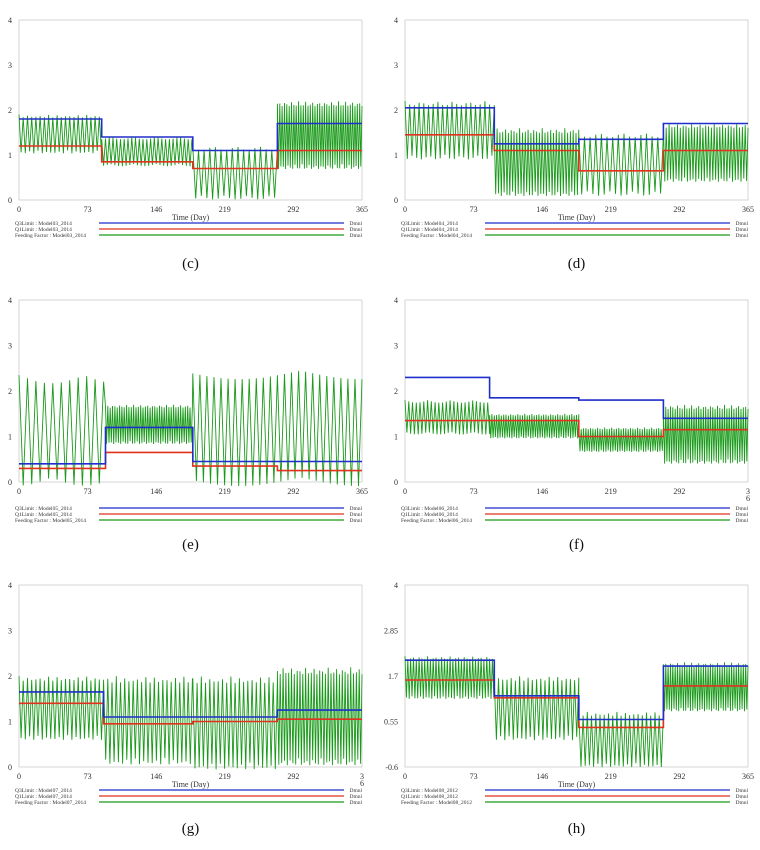 Image resolution: width=760 pixels, height=850 pixels. What do you see at coordinates (396, 200) in the screenshot?
I see `chart-2-y-tick-label: 0` at bounding box center [396, 200].